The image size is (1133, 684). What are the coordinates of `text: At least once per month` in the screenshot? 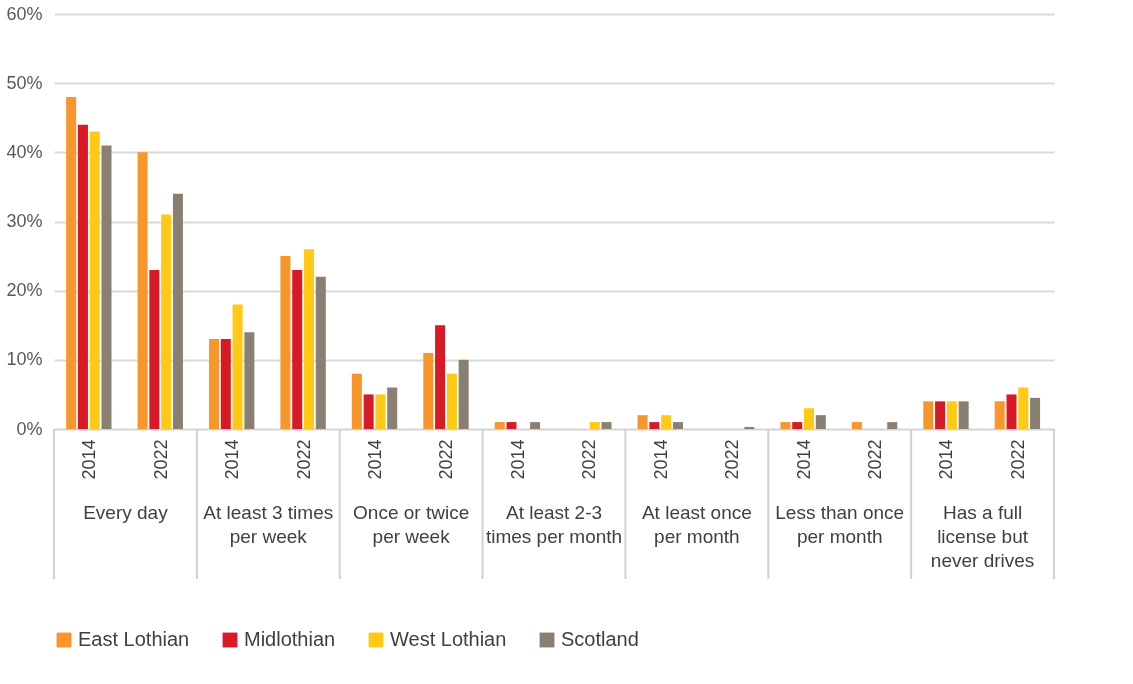 It's located at (696, 524).